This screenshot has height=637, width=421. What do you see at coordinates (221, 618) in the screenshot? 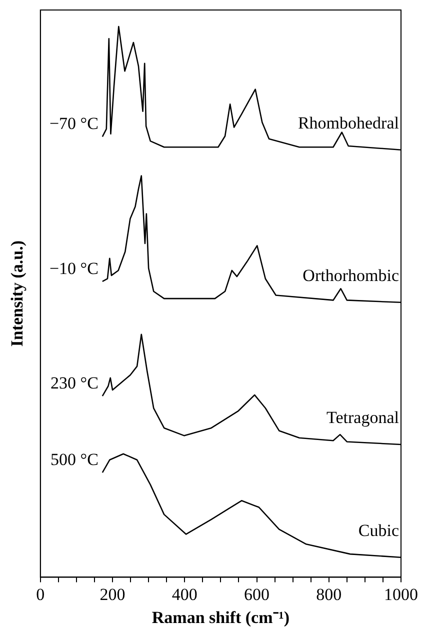
I see `x-axis-title: Raman shift (cm⁻¹)` at bounding box center [221, 618].